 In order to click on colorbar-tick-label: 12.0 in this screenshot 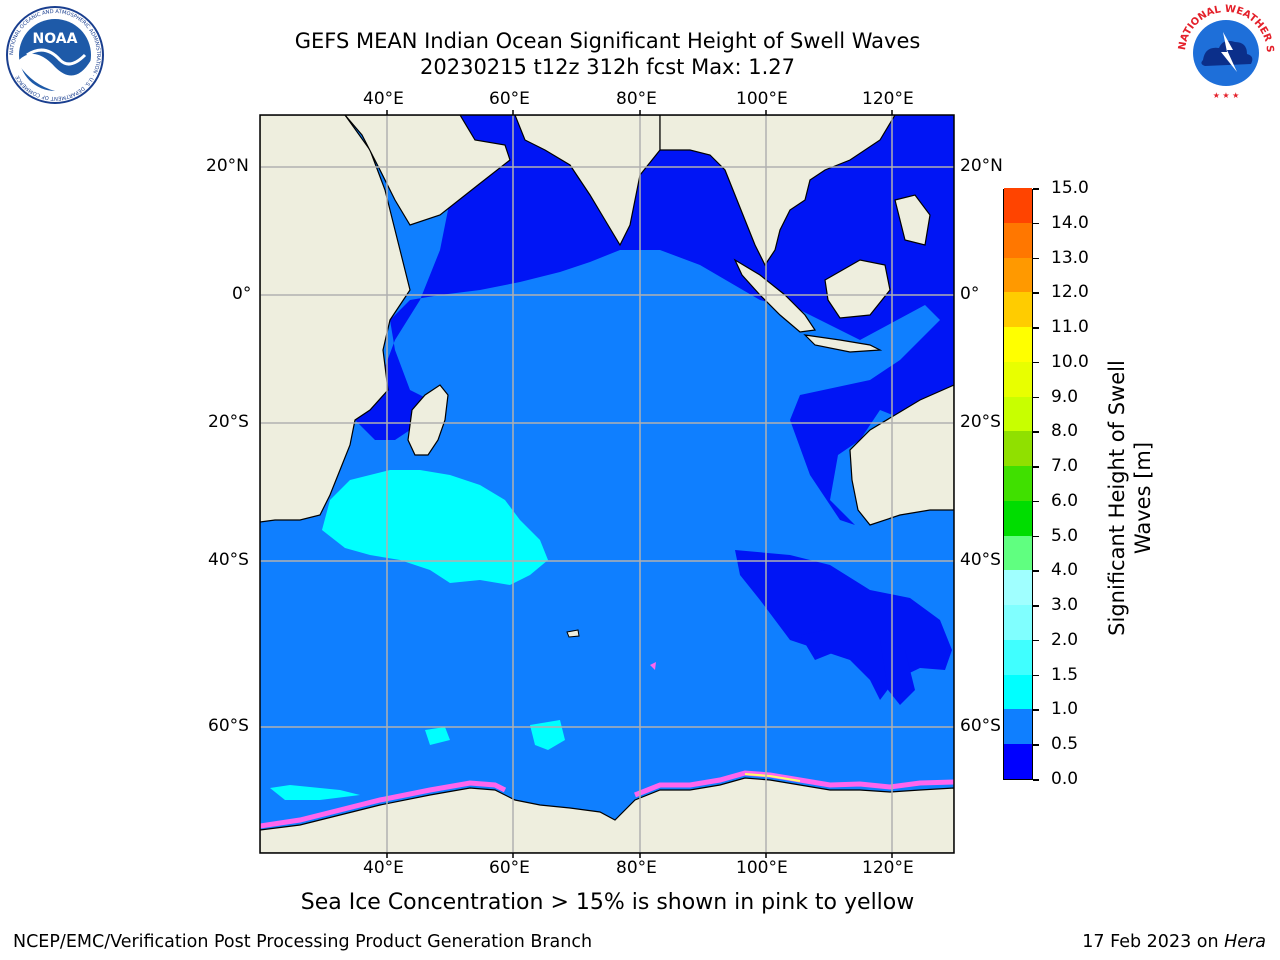, I will do `click(1070, 292)`.